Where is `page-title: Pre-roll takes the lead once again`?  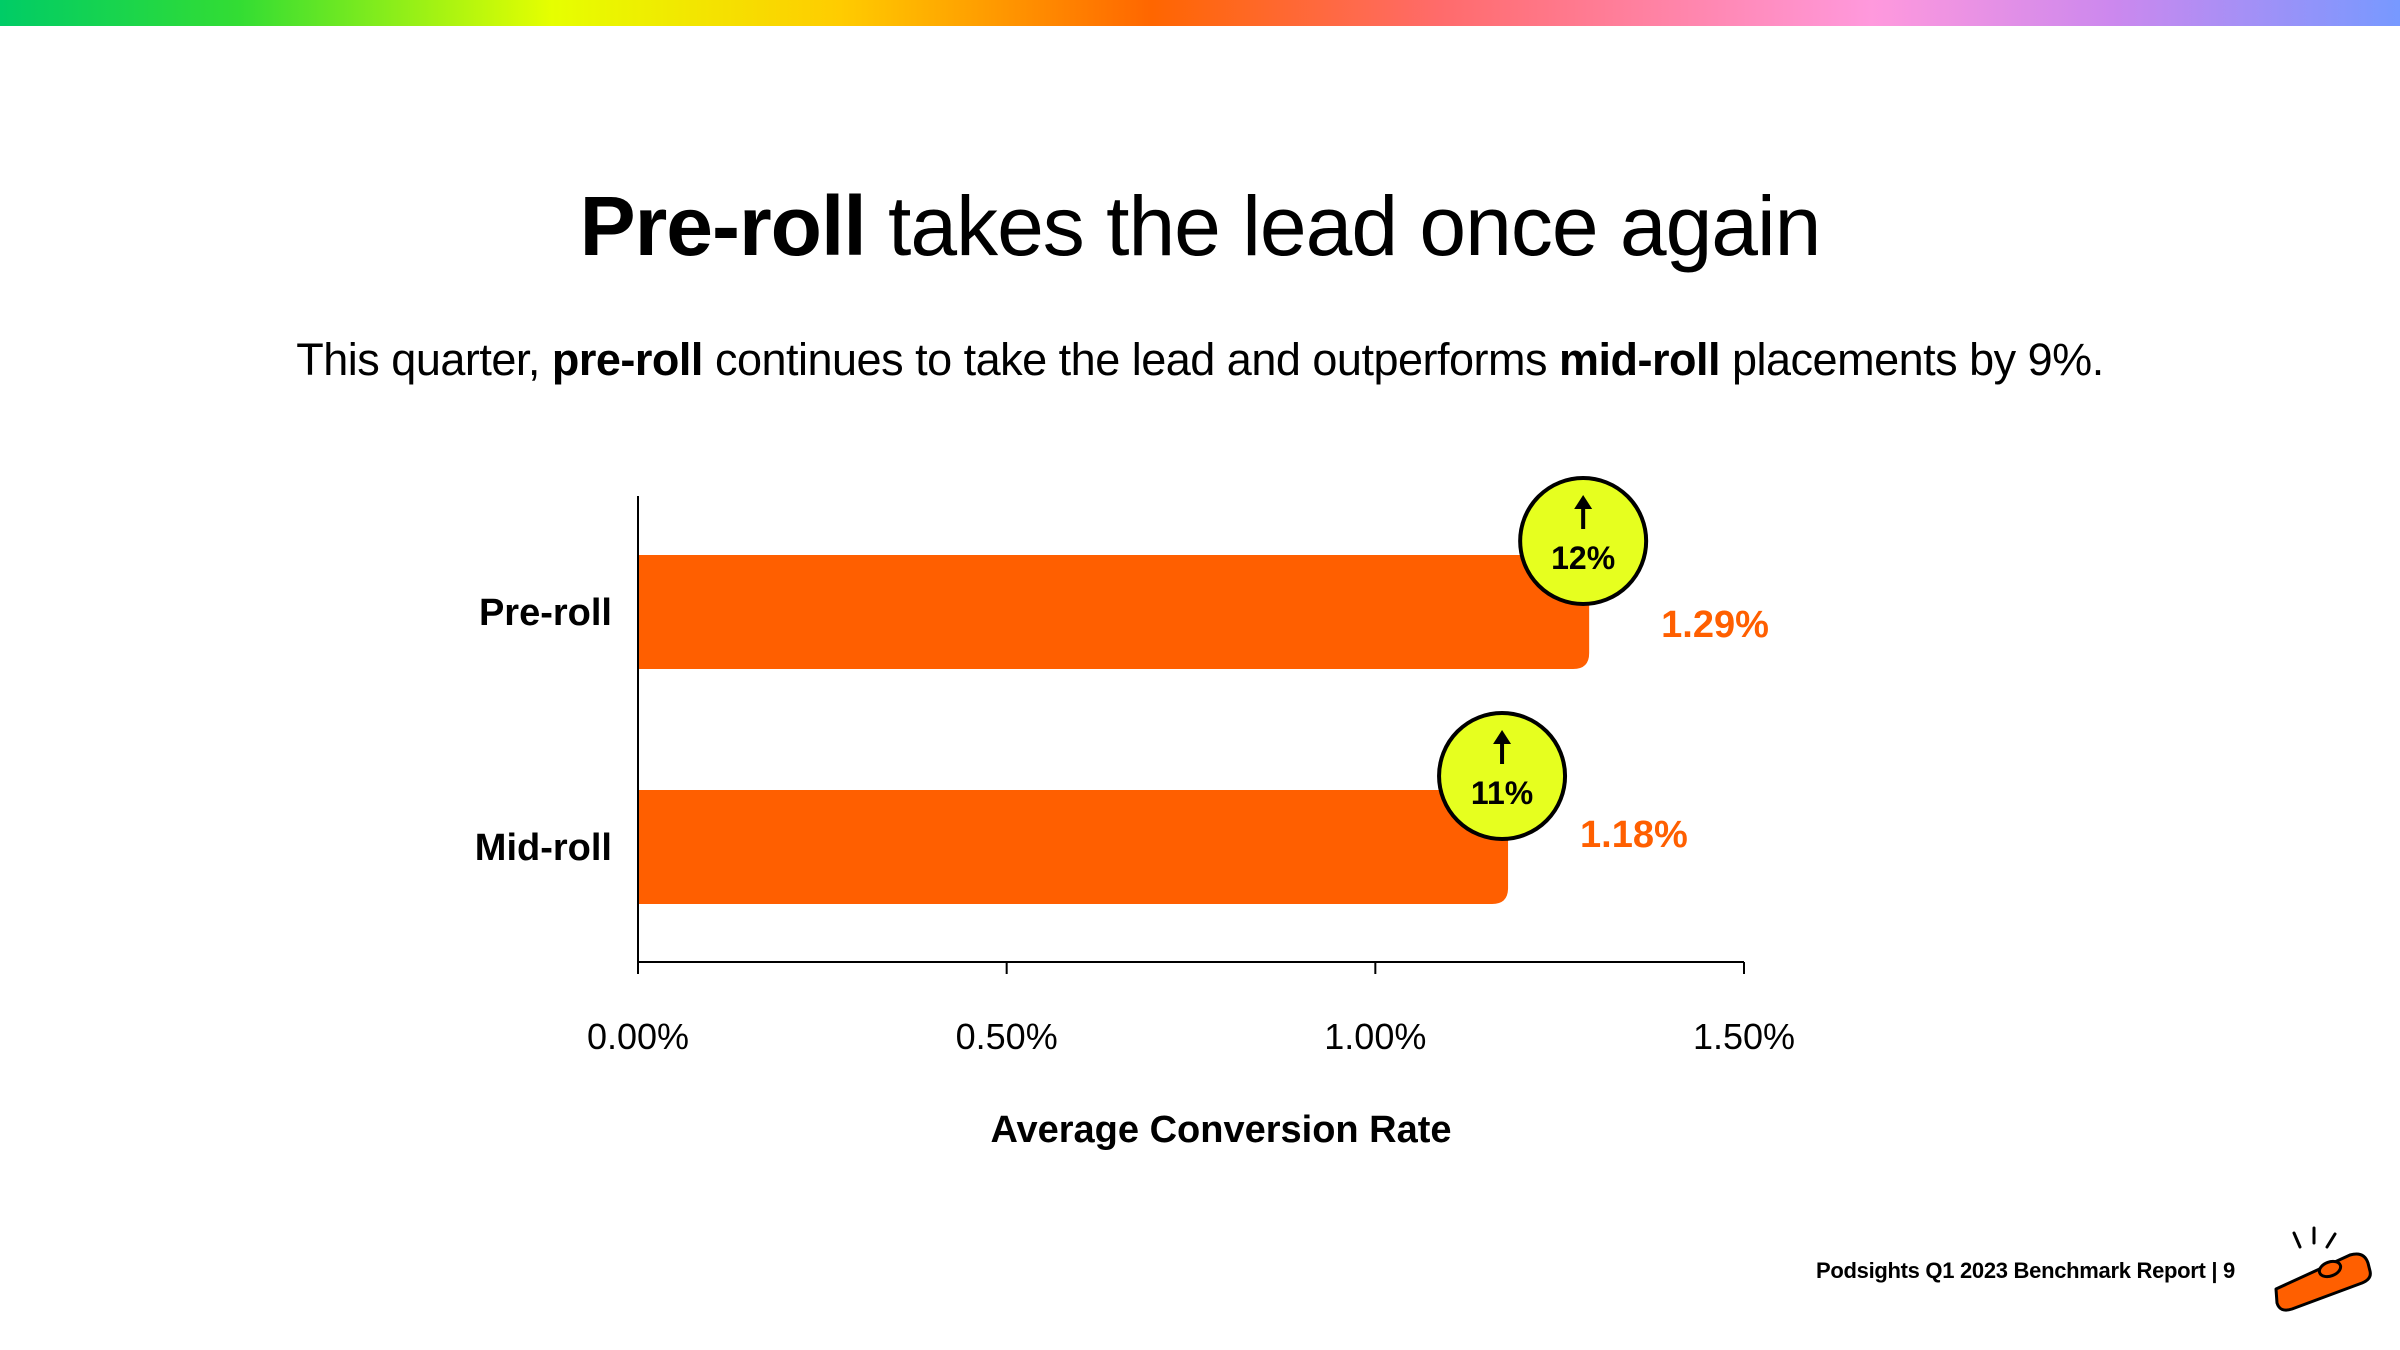
page-title: Pre-roll takes the lead once again is located at coordinates (1200, 226).